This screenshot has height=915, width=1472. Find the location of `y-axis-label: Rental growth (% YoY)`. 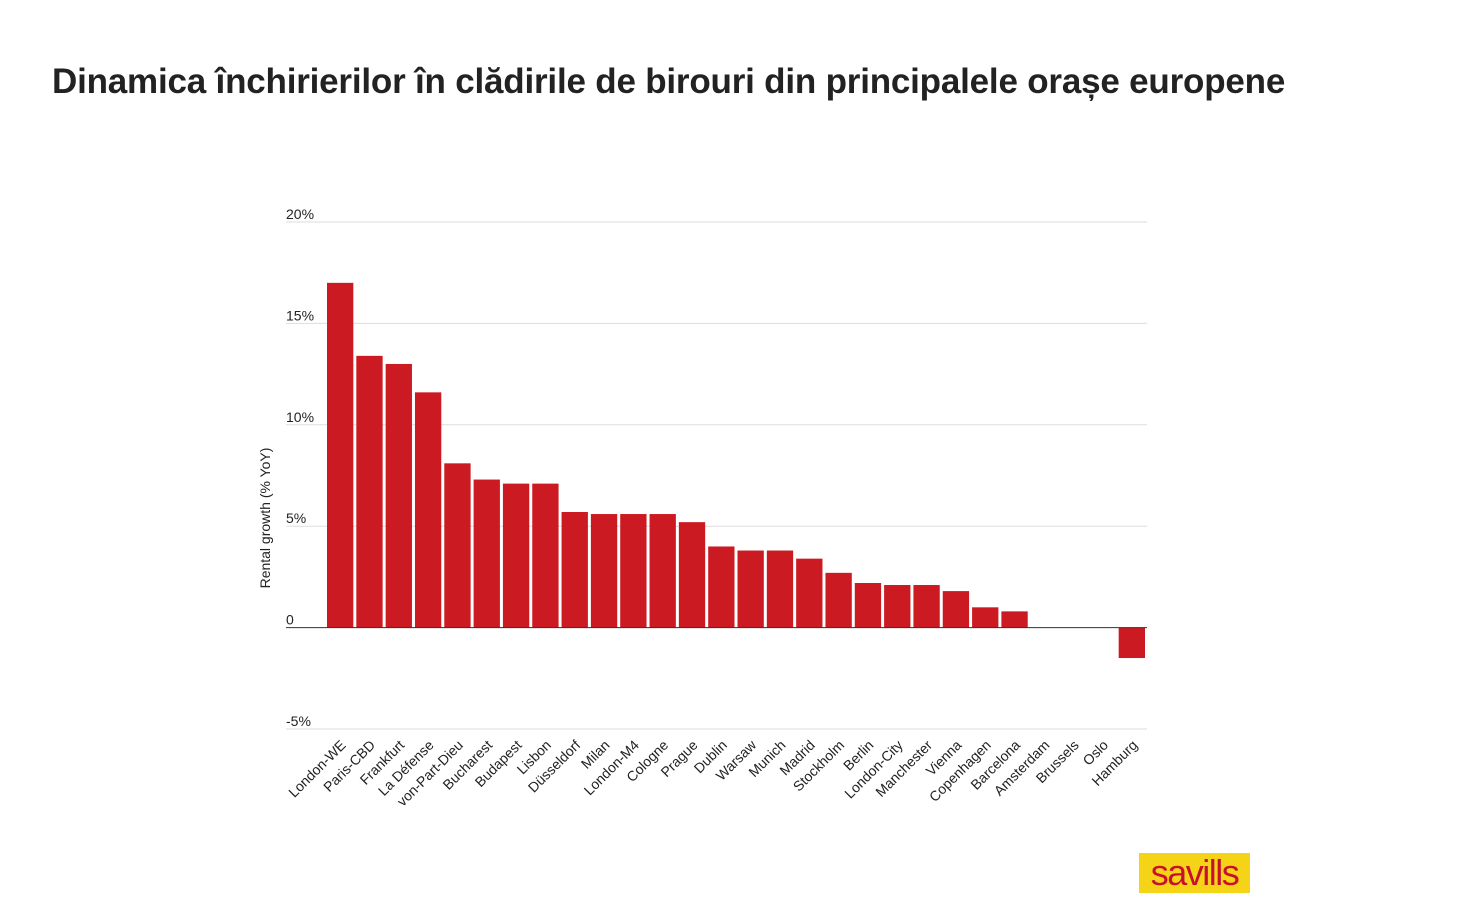

y-axis-label: Rental growth (% YoY) is located at coordinates (265, 518).